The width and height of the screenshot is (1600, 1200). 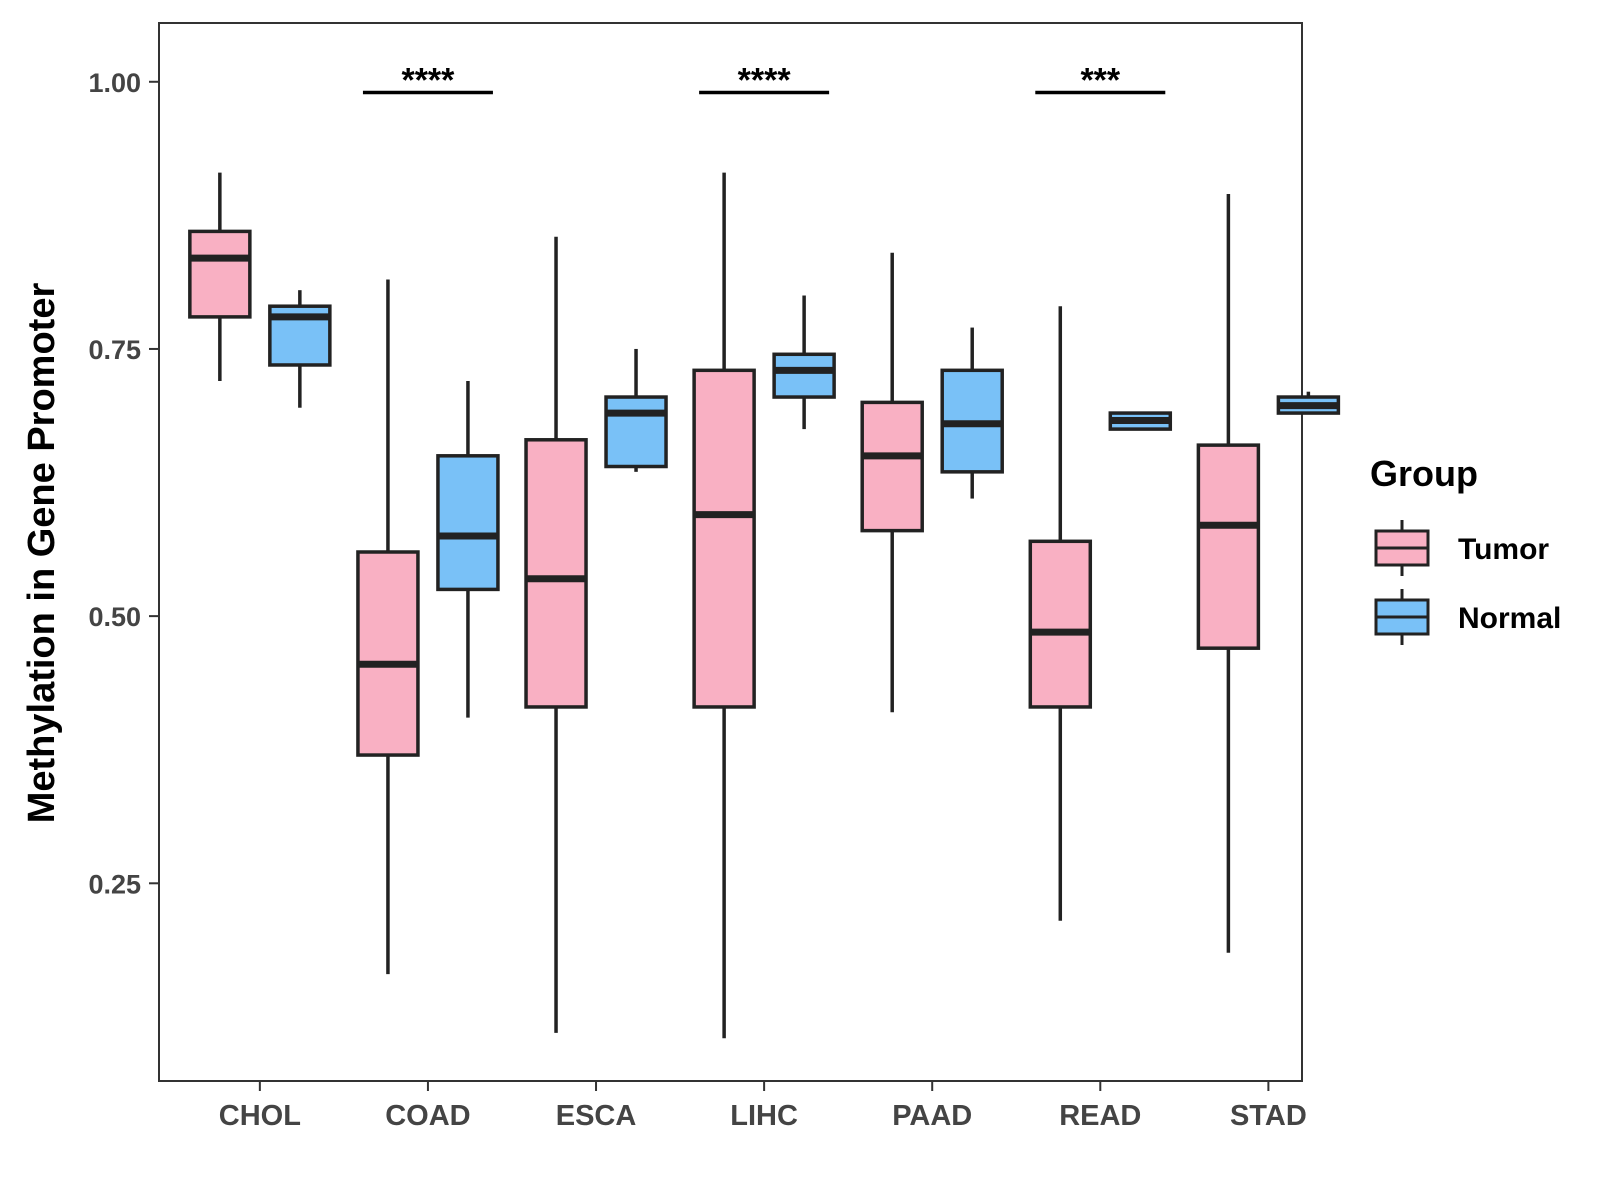 I want to click on box-normal-chol, so click(x=300, y=349).